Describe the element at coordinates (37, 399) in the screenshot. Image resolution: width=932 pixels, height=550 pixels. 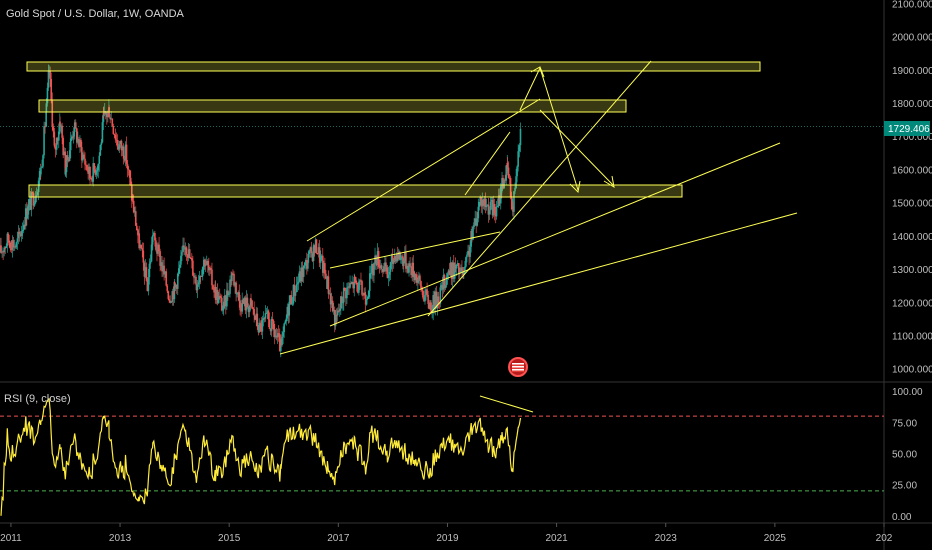
I see `rsi-indicator-label: RSI (9, close)` at that location.